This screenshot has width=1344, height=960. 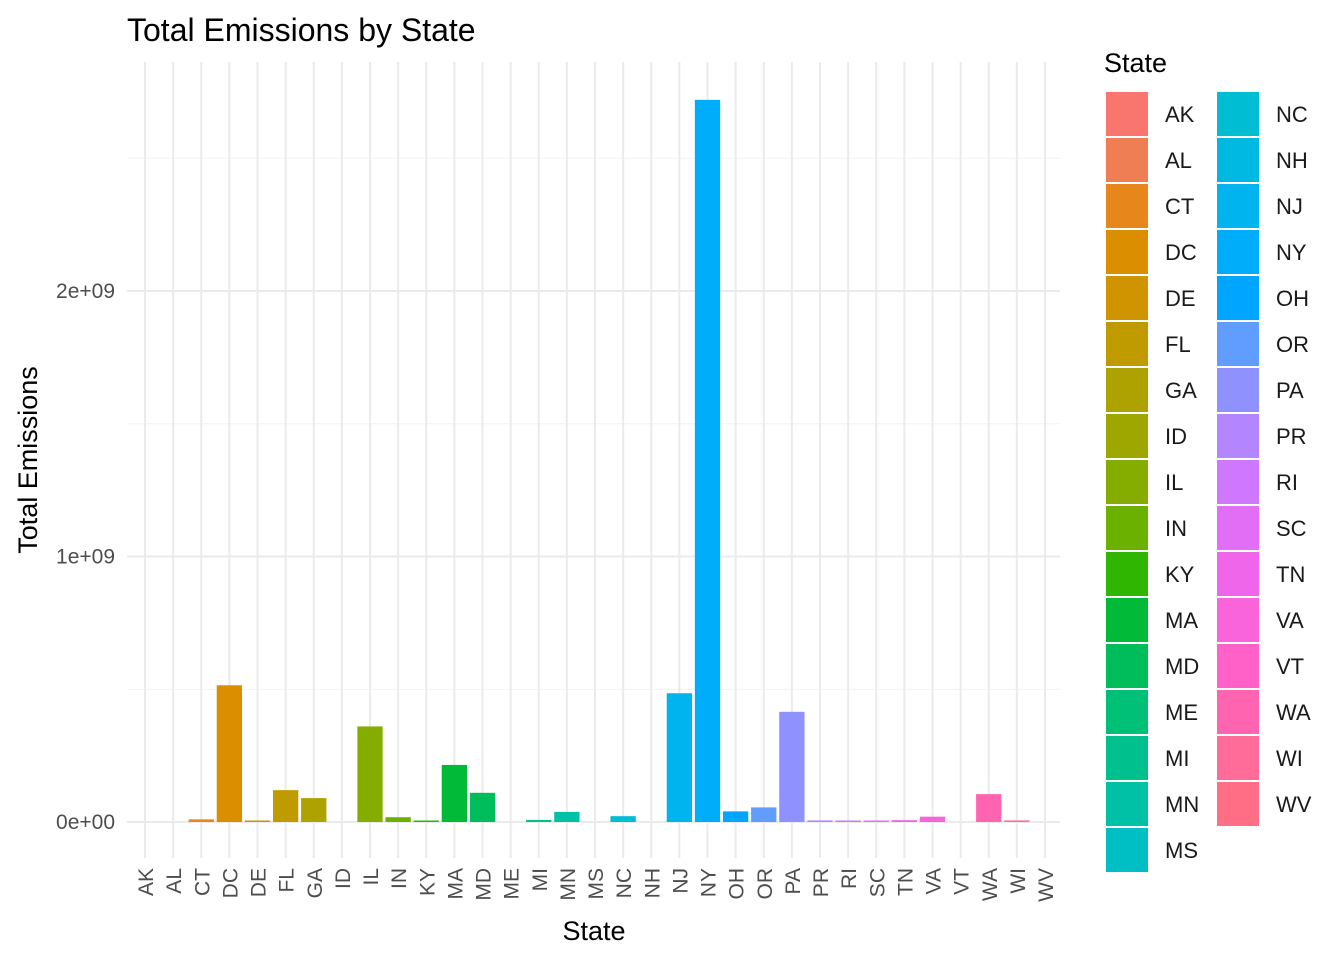 What do you see at coordinates (821, 882) in the screenshot?
I see `x-tick-label: PR` at bounding box center [821, 882].